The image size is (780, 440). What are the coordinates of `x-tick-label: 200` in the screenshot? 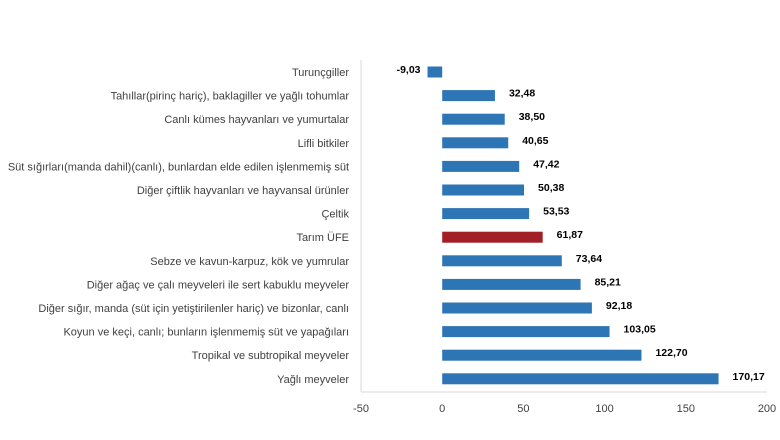 It's located at (767, 409).